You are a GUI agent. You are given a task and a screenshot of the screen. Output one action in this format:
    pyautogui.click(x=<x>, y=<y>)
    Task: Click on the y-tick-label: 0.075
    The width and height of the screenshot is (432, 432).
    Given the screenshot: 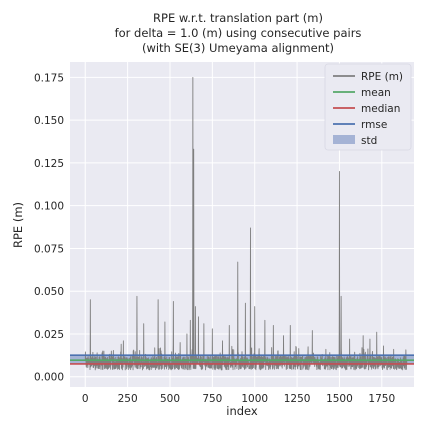 What is the action you would take?
    pyautogui.click(x=49, y=249)
    